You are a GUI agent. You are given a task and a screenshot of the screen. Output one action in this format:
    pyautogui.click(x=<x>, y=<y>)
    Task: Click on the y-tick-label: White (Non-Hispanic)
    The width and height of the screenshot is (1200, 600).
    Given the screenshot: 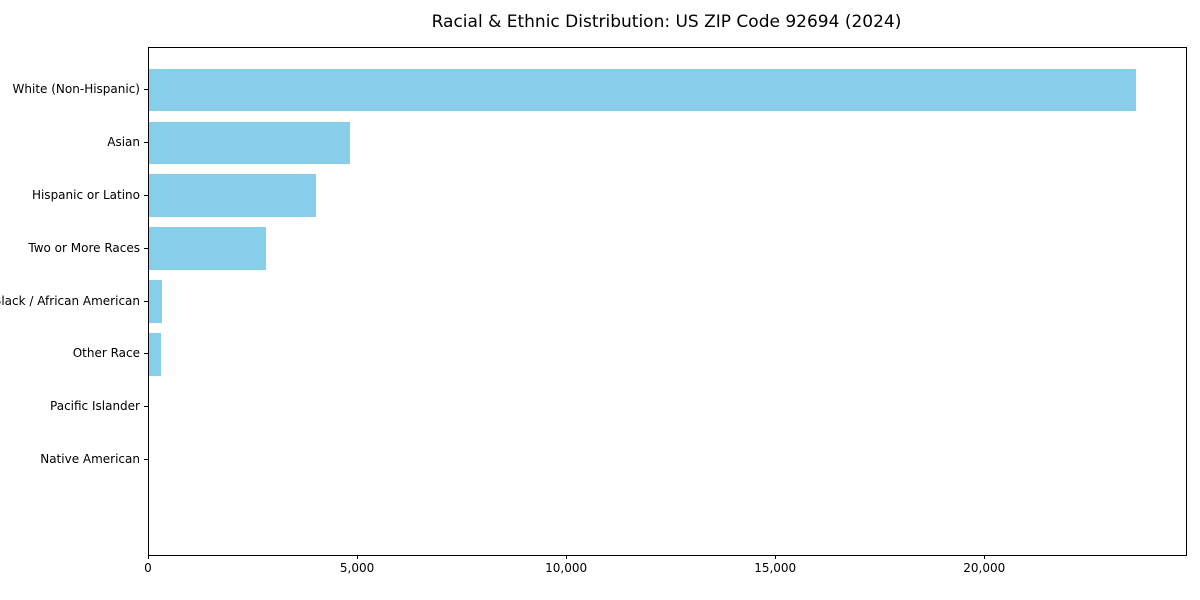 What is the action you would take?
    pyautogui.click(x=76, y=88)
    